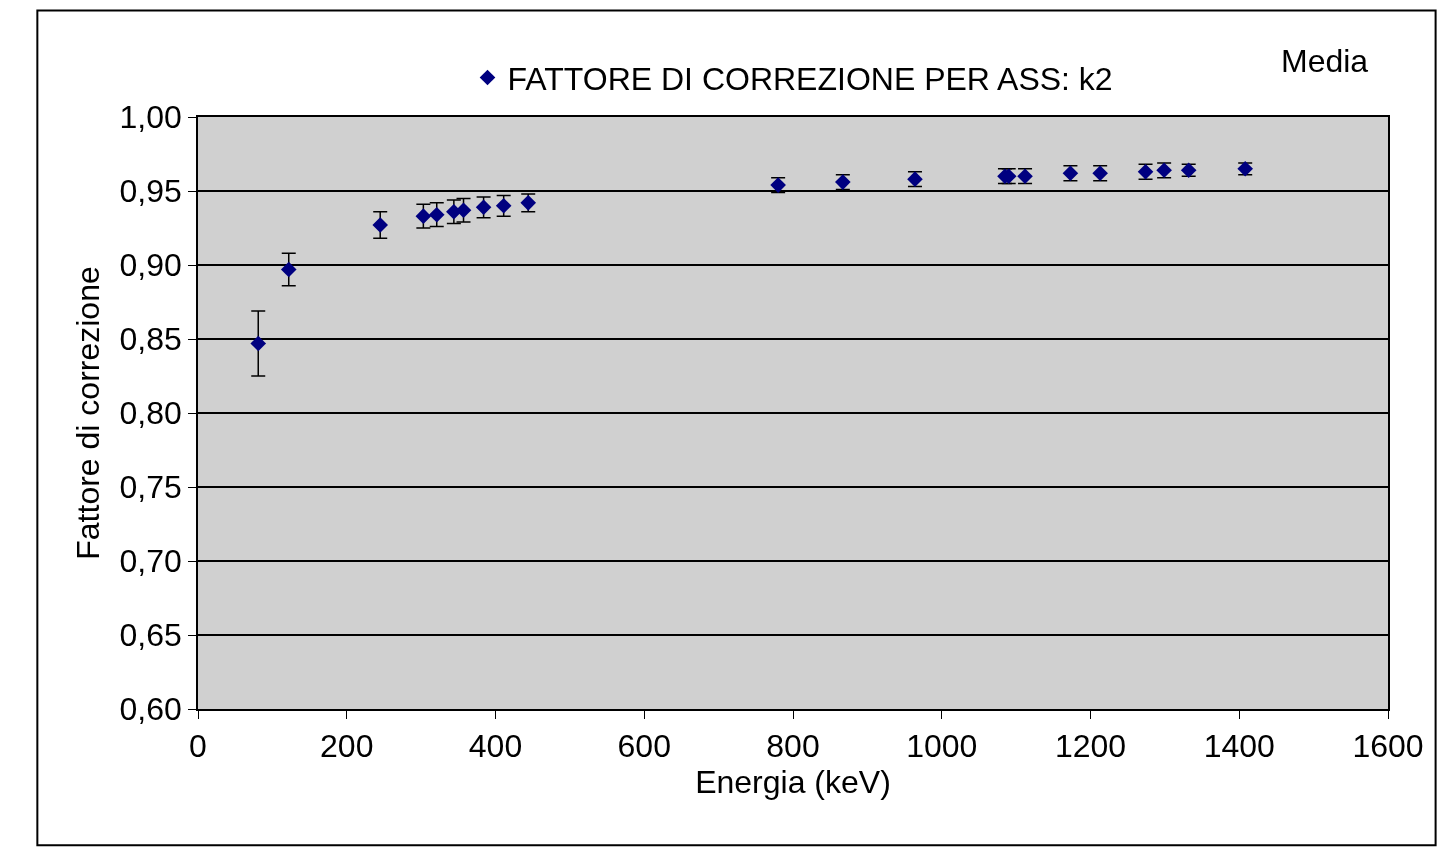 The height and width of the screenshot is (852, 1439). What do you see at coordinates (1325, 61) in the screenshot?
I see `text: Media` at bounding box center [1325, 61].